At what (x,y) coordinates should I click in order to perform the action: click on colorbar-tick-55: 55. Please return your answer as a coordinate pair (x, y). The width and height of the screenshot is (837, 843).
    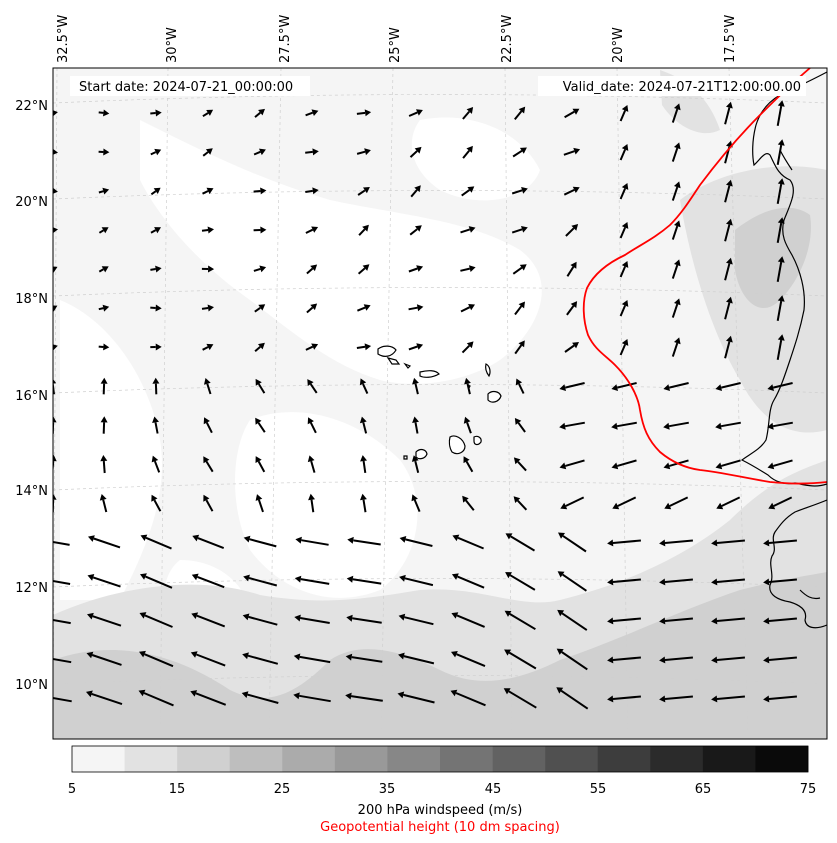
    Looking at the image, I should click on (598, 789).